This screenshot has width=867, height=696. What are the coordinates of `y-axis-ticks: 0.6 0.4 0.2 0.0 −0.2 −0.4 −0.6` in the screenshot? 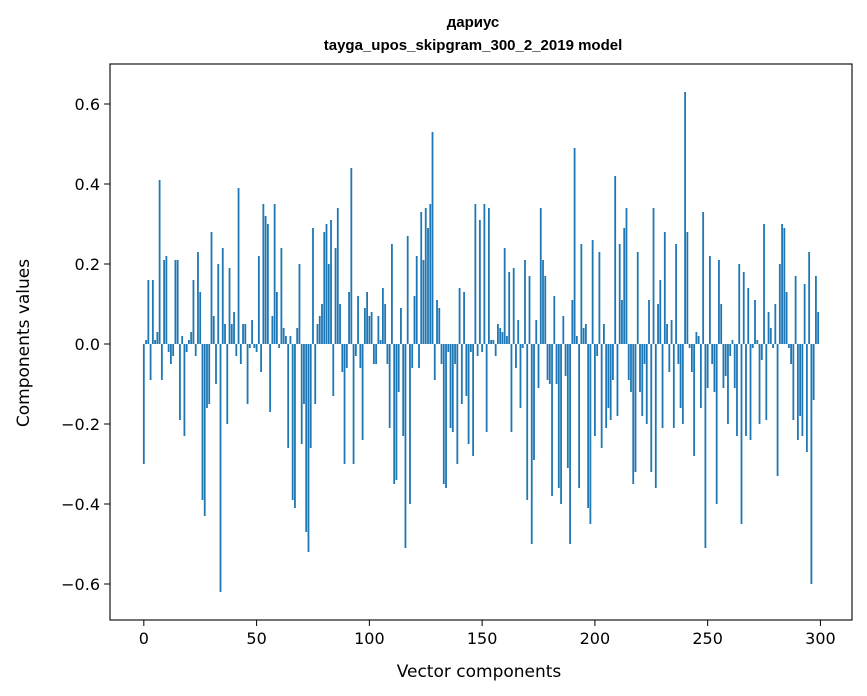 It's located at (85, 344).